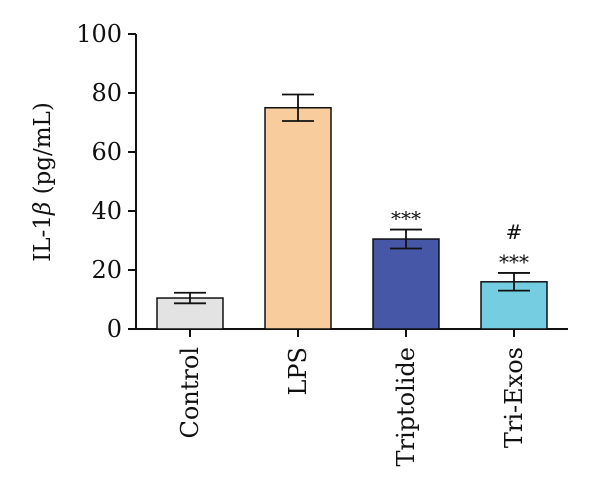 Image resolution: width=600 pixels, height=496 pixels. What do you see at coordinates (106, 152) in the screenshot?
I see `y-tick-label: 60` at bounding box center [106, 152].